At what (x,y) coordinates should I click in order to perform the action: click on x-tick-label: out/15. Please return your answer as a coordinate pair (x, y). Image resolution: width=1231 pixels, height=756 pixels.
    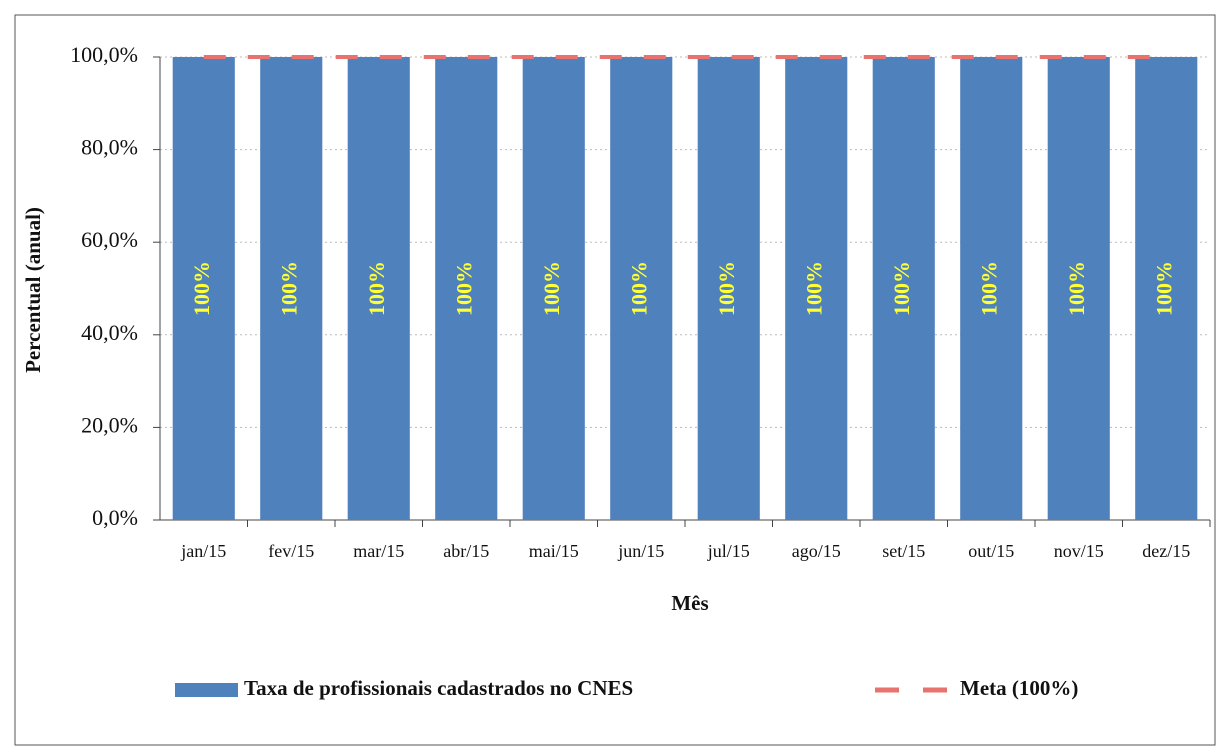
    Looking at the image, I should click on (991, 551).